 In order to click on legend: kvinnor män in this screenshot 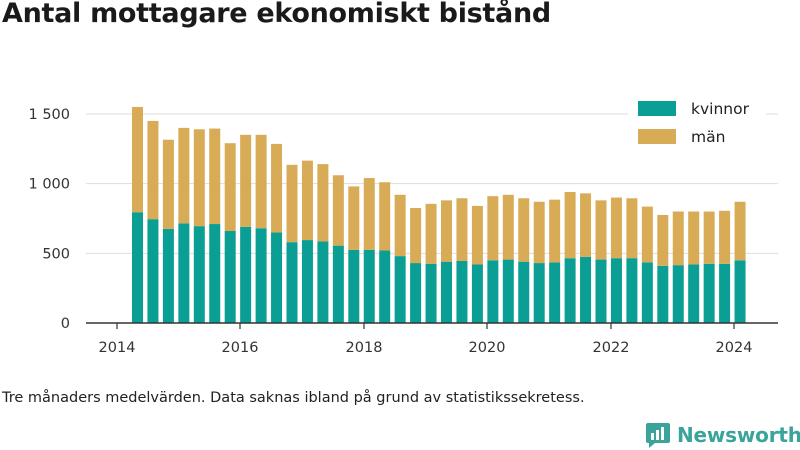, I will do `click(697, 127)`.